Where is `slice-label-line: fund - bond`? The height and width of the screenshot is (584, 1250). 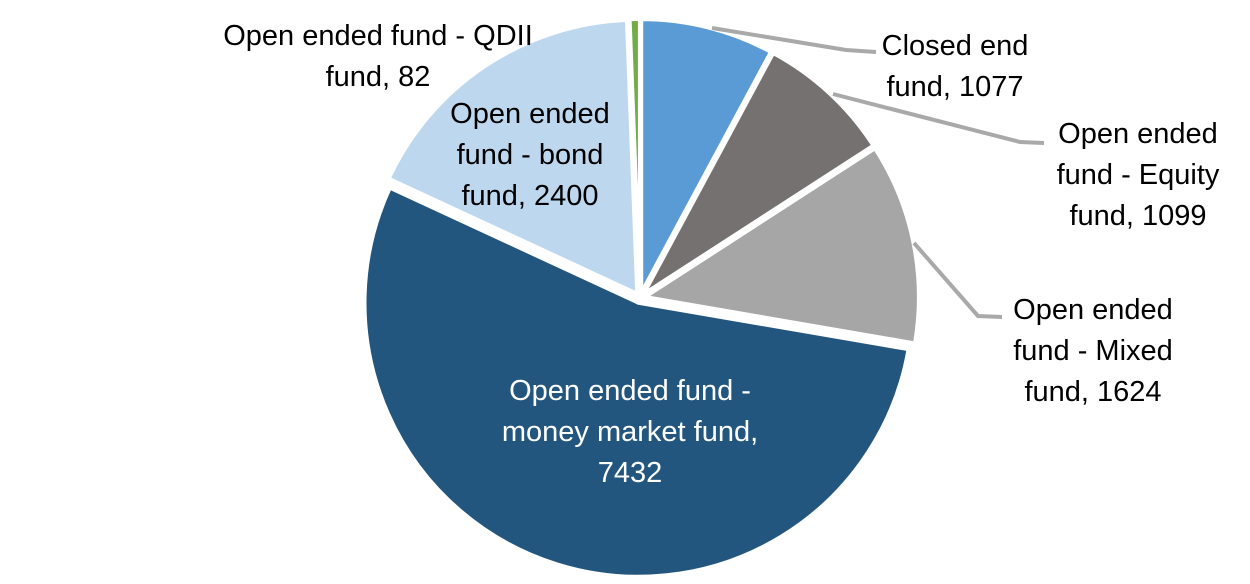
slice-label-line: fund - bond is located at coordinates (530, 155).